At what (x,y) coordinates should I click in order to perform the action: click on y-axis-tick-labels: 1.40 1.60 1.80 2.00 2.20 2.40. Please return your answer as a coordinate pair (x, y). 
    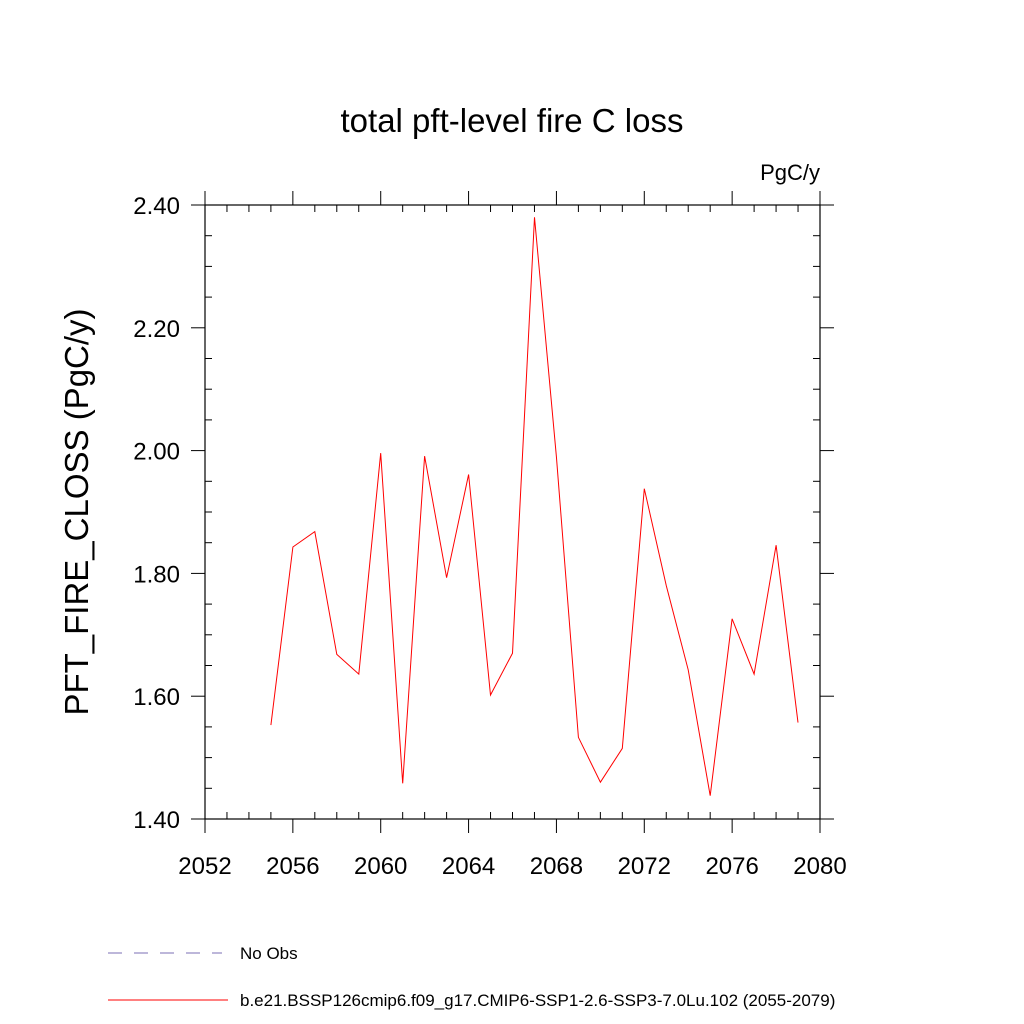
    Looking at the image, I should click on (156, 513).